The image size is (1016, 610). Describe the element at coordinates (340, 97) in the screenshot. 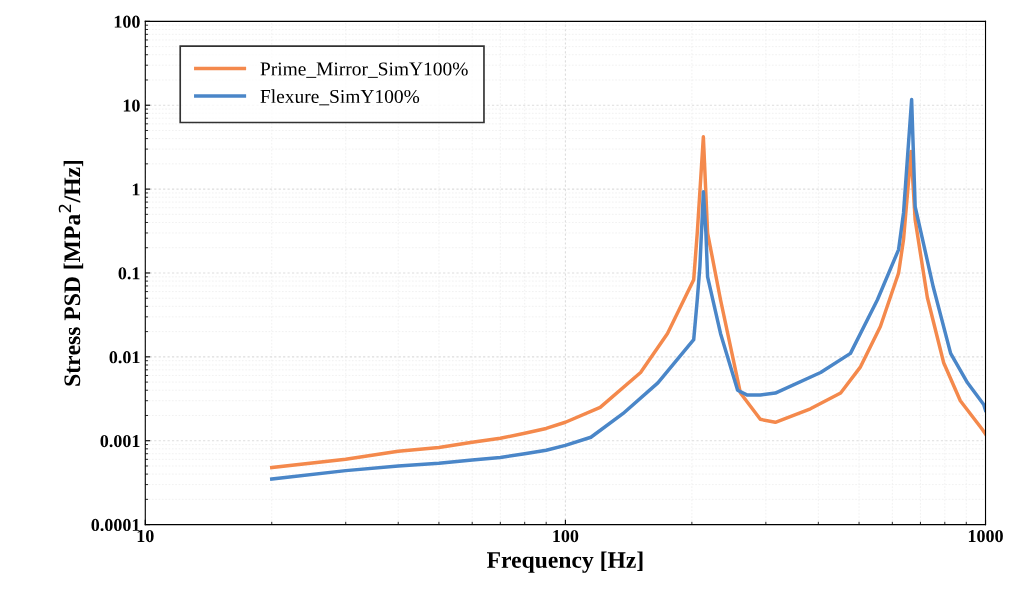

I see `legend-label: Flexure_SimY100%` at that location.